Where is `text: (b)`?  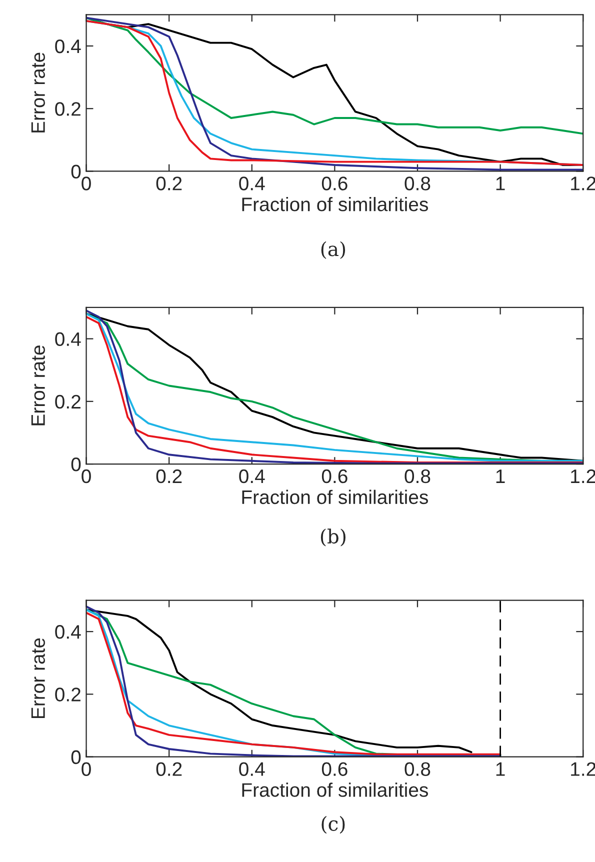 text: (b) is located at coordinates (333, 537).